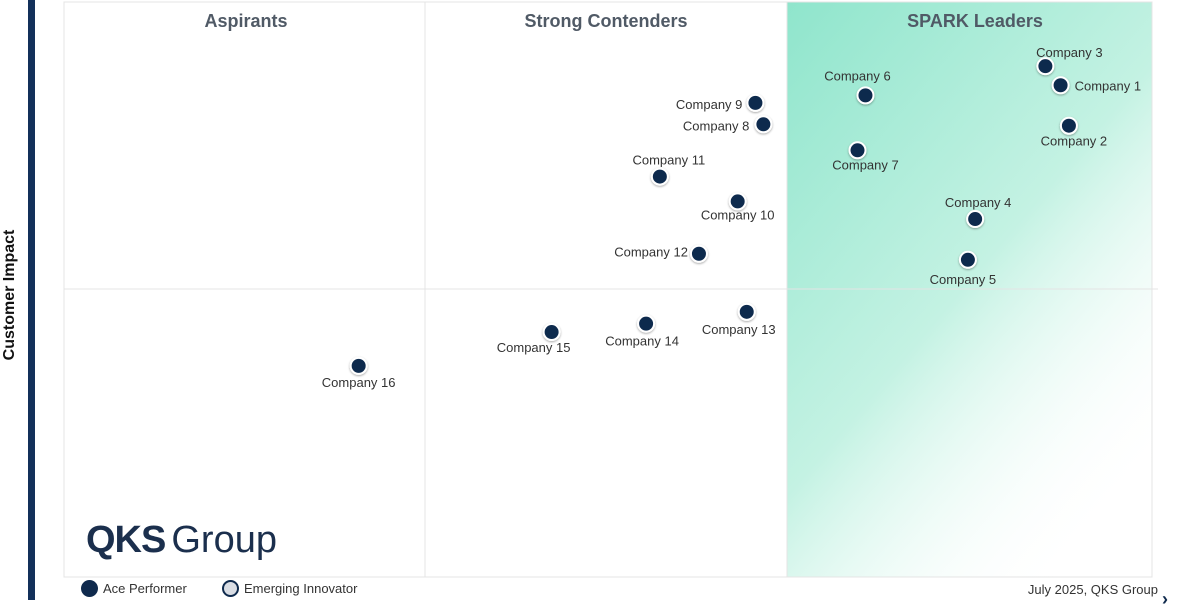 Image resolution: width=1200 pixels, height=610 pixels. I want to click on point-company-13: Company 13, so click(739, 319).